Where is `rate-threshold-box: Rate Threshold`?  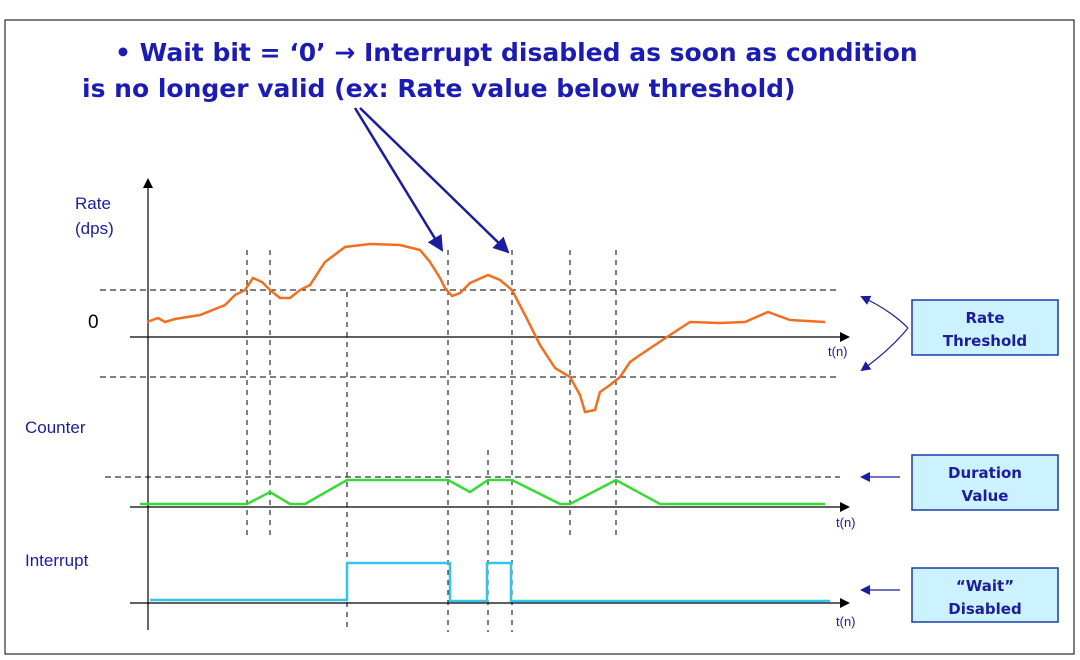
rate-threshold-box: Rate Threshold is located at coordinates (985, 327).